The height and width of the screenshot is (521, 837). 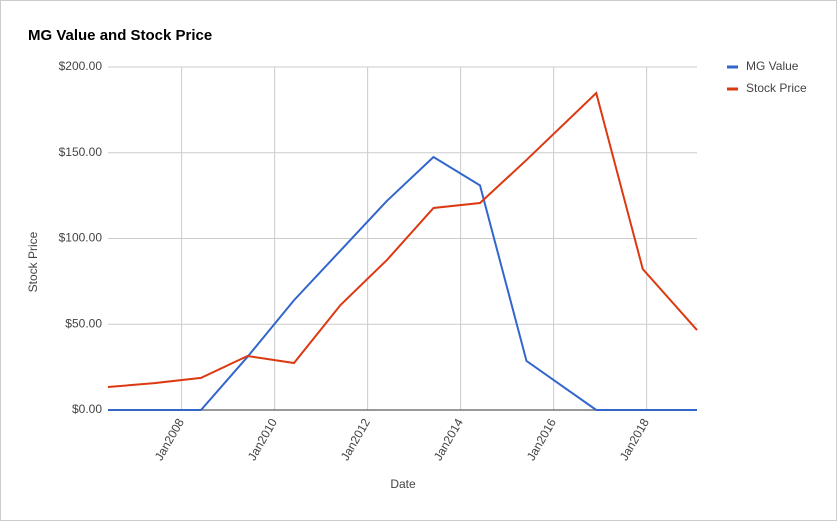 I want to click on x-axis-label: Date, so click(x=403, y=484).